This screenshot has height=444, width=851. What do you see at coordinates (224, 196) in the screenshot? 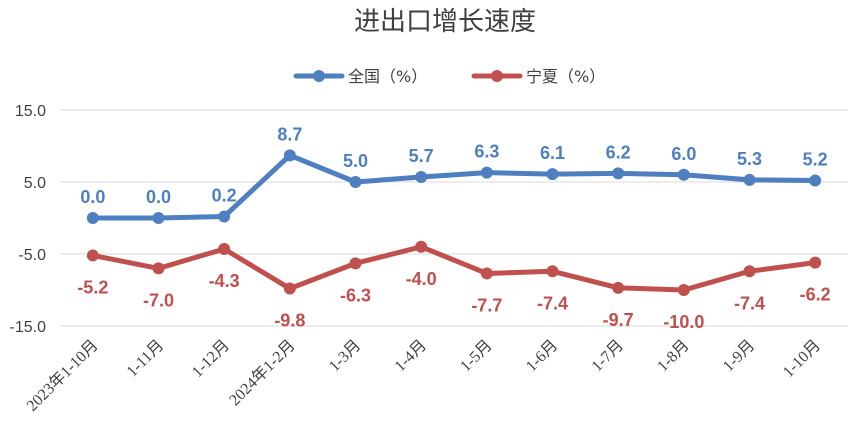
I see `data-label-0-2: 0.2` at bounding box center [224, 196].